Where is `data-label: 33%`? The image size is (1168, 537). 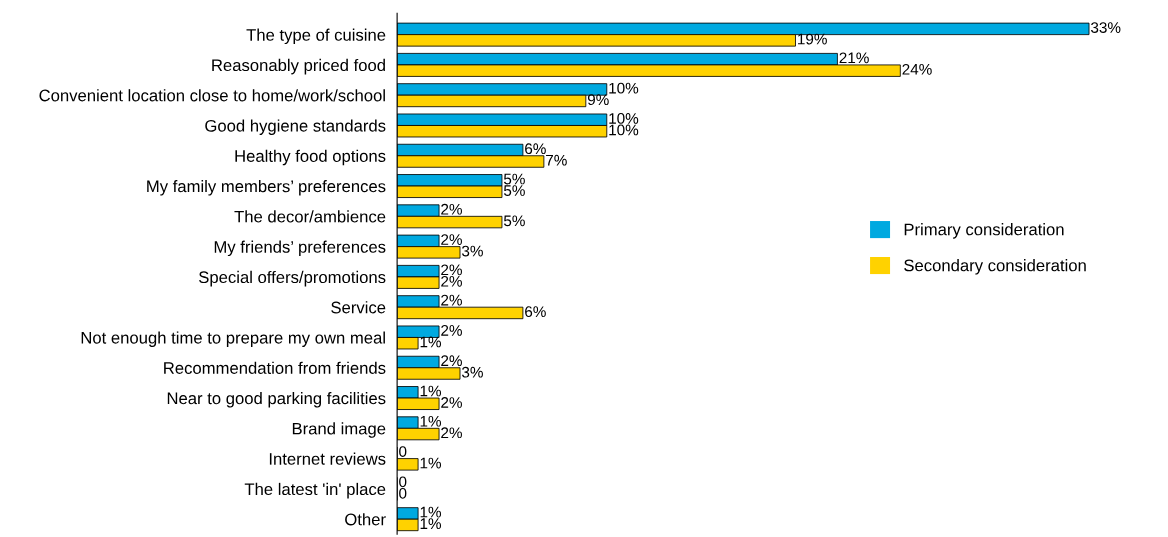 data-label: 33% is located at coordinates (1105, 27).